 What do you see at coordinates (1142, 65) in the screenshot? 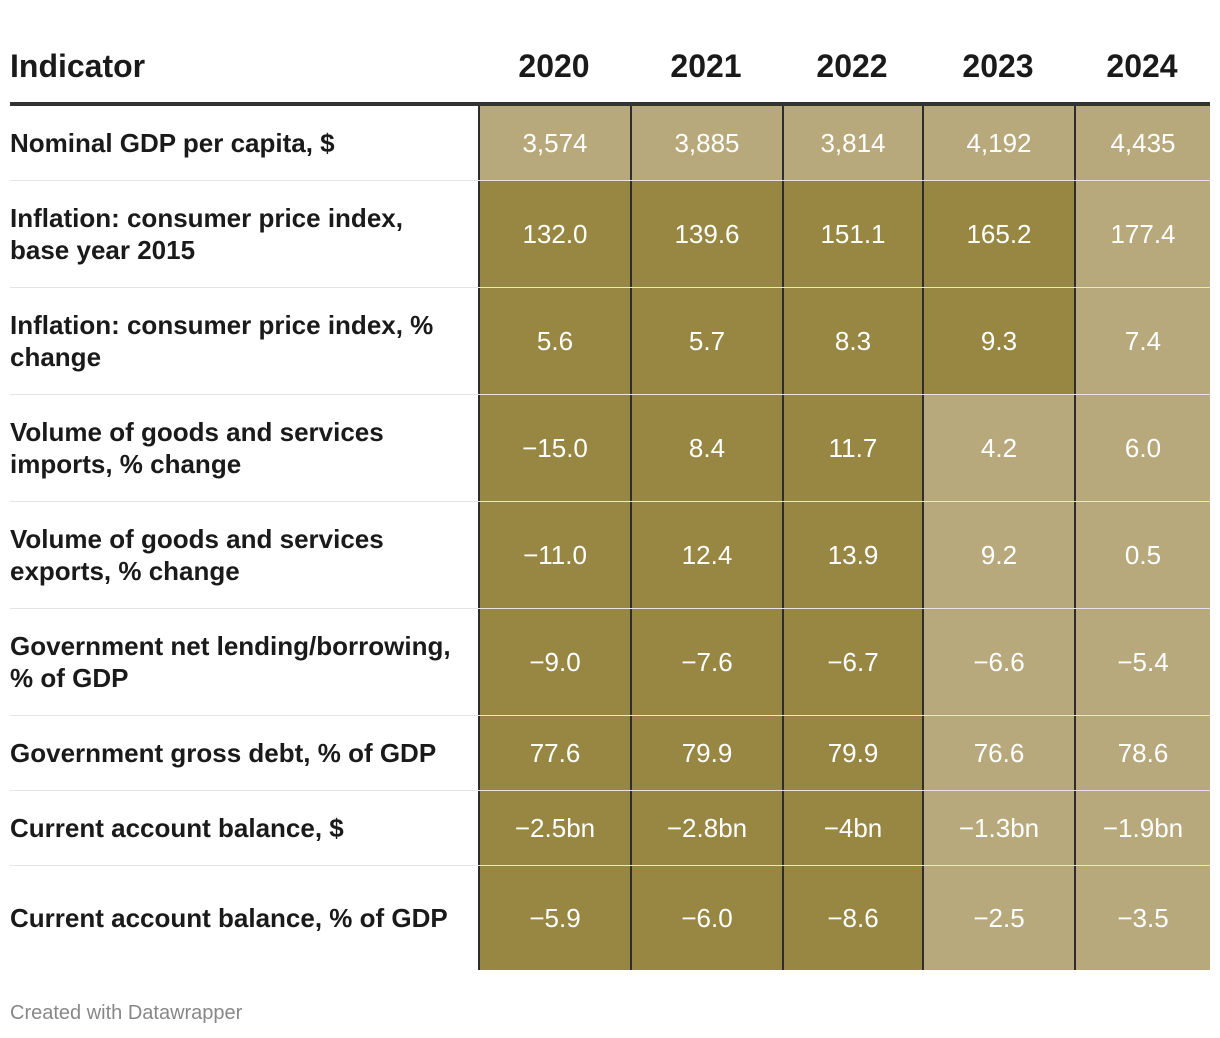
I see `header-year: 2024` at bounding box center [1142, 65].